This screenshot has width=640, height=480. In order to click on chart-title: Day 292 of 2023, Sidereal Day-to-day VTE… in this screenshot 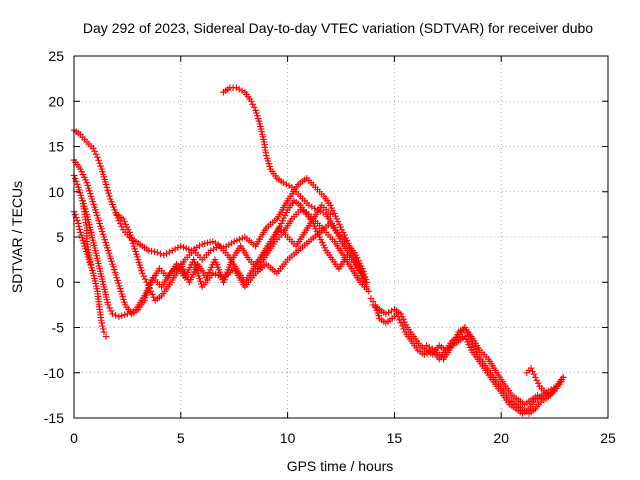, I will do `click(338, 28)`.